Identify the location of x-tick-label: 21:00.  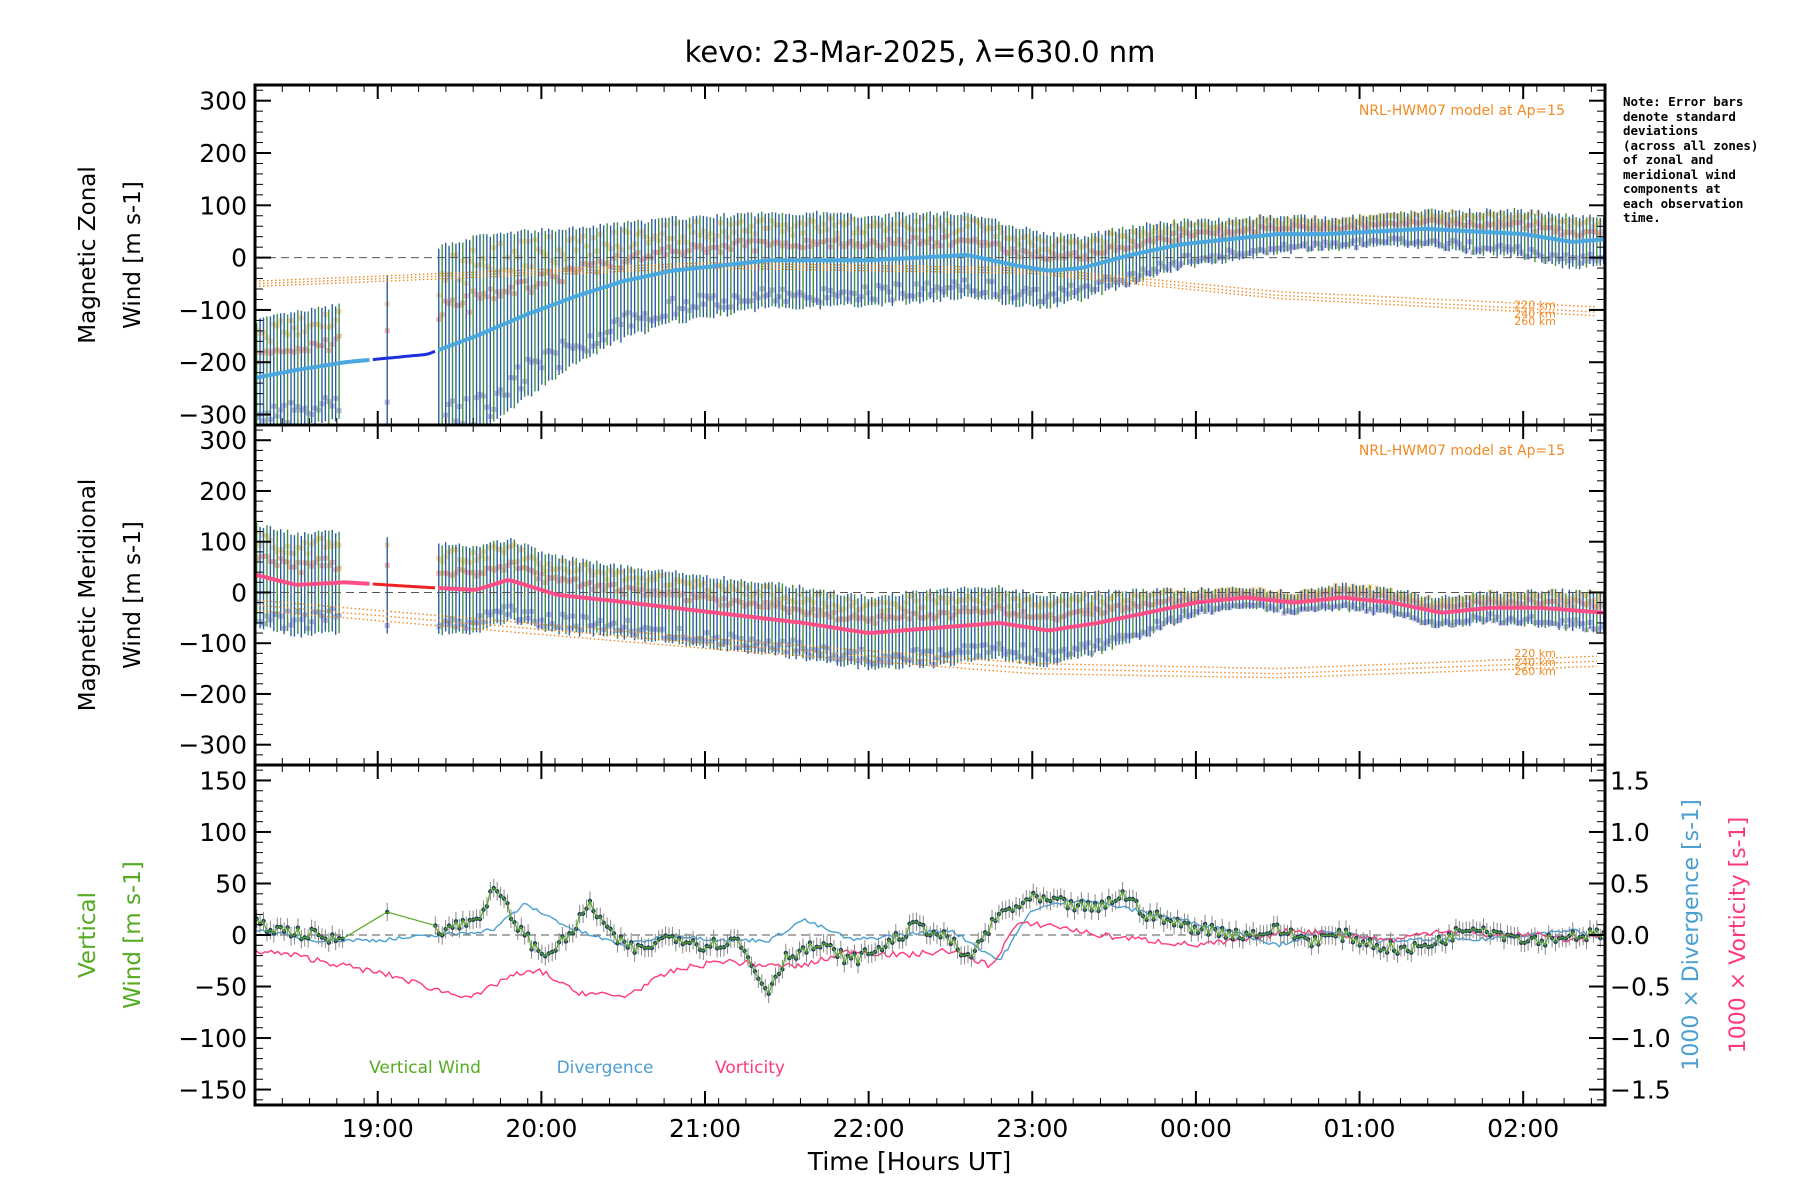
(705, 1128).